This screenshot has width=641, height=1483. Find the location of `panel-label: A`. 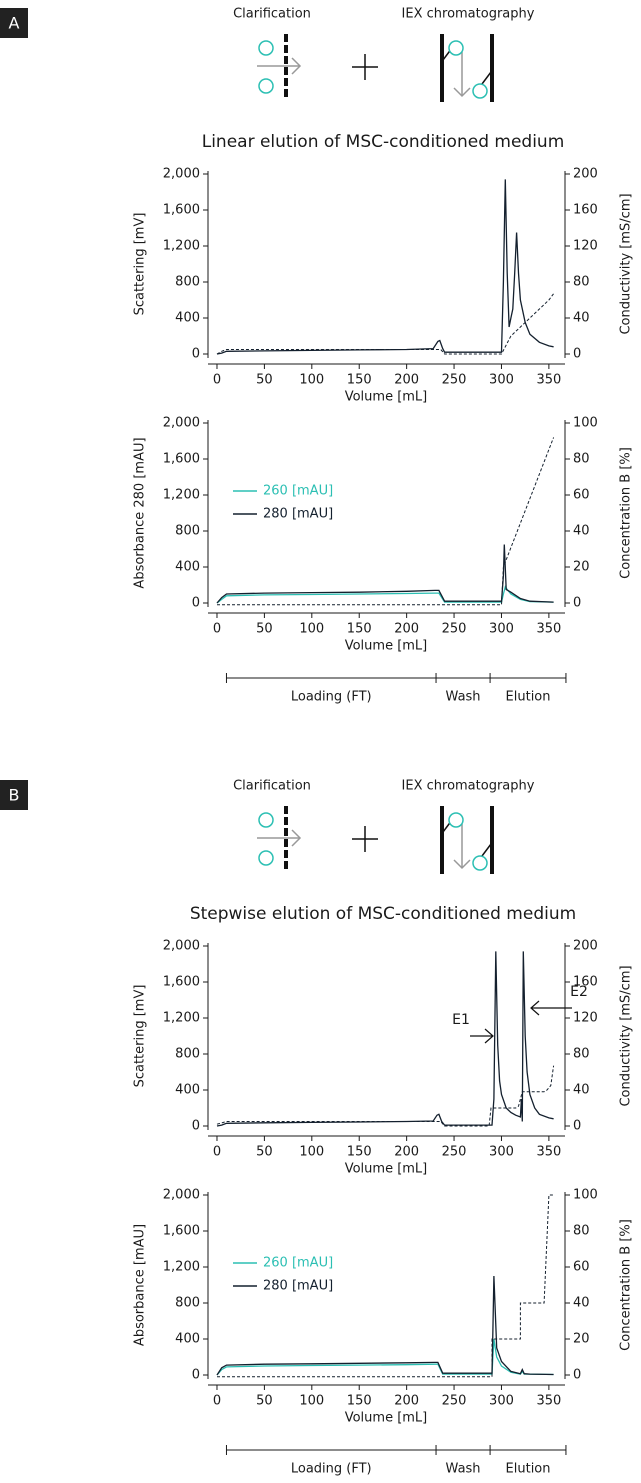

panel-label: A is located at coordinates (14, 23).